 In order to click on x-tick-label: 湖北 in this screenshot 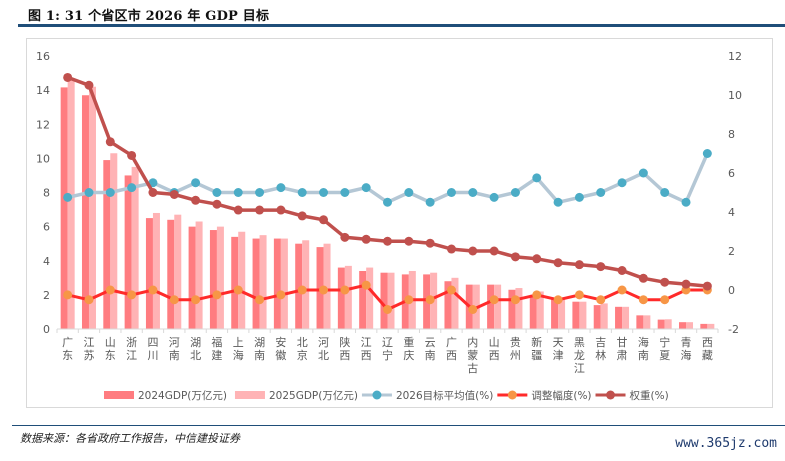, I will do `click(195, 349)`.